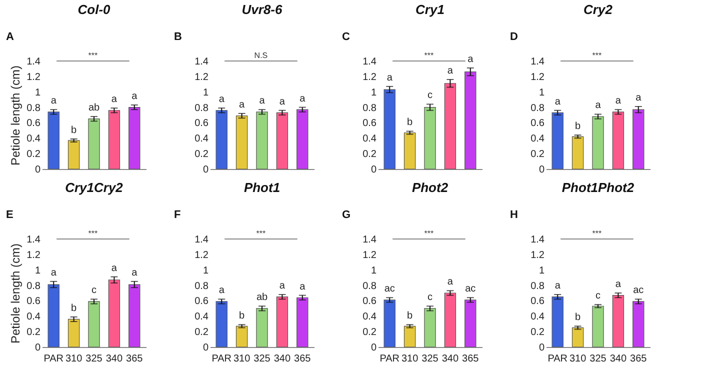 Image resolution: width=709 pixels, height=381 pixels. I want to click on data-label: ac, so click(470, 289).